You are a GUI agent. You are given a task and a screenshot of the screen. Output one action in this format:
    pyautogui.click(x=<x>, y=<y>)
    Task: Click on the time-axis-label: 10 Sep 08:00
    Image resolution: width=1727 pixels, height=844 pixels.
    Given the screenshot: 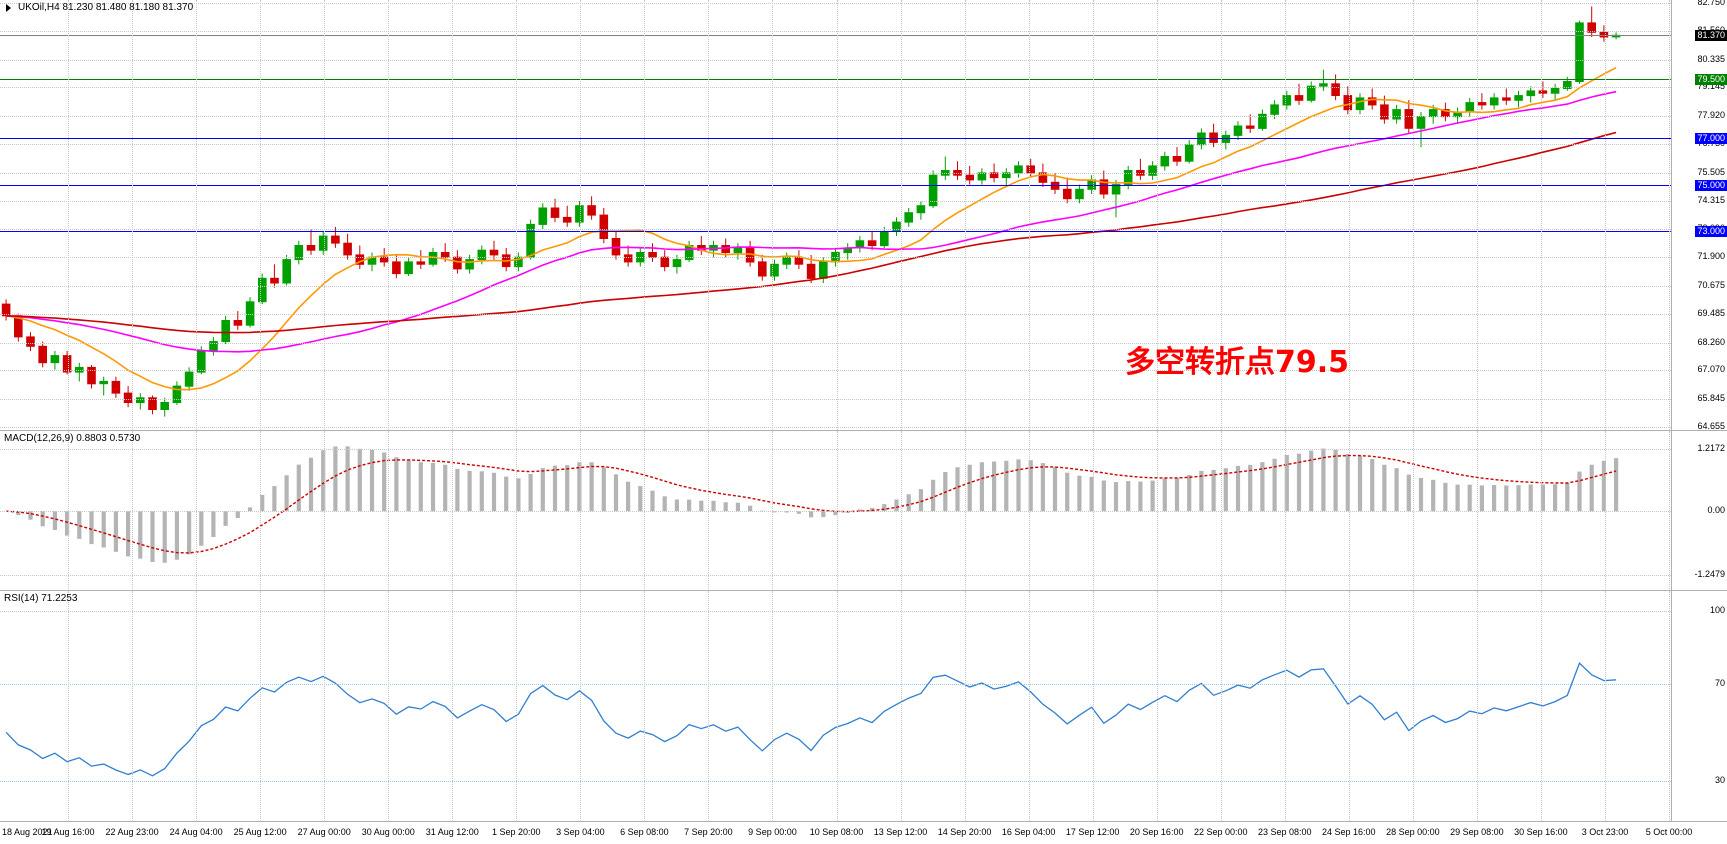 What is the action you would take?
    pyautogui.click(x=836, y=832)
    